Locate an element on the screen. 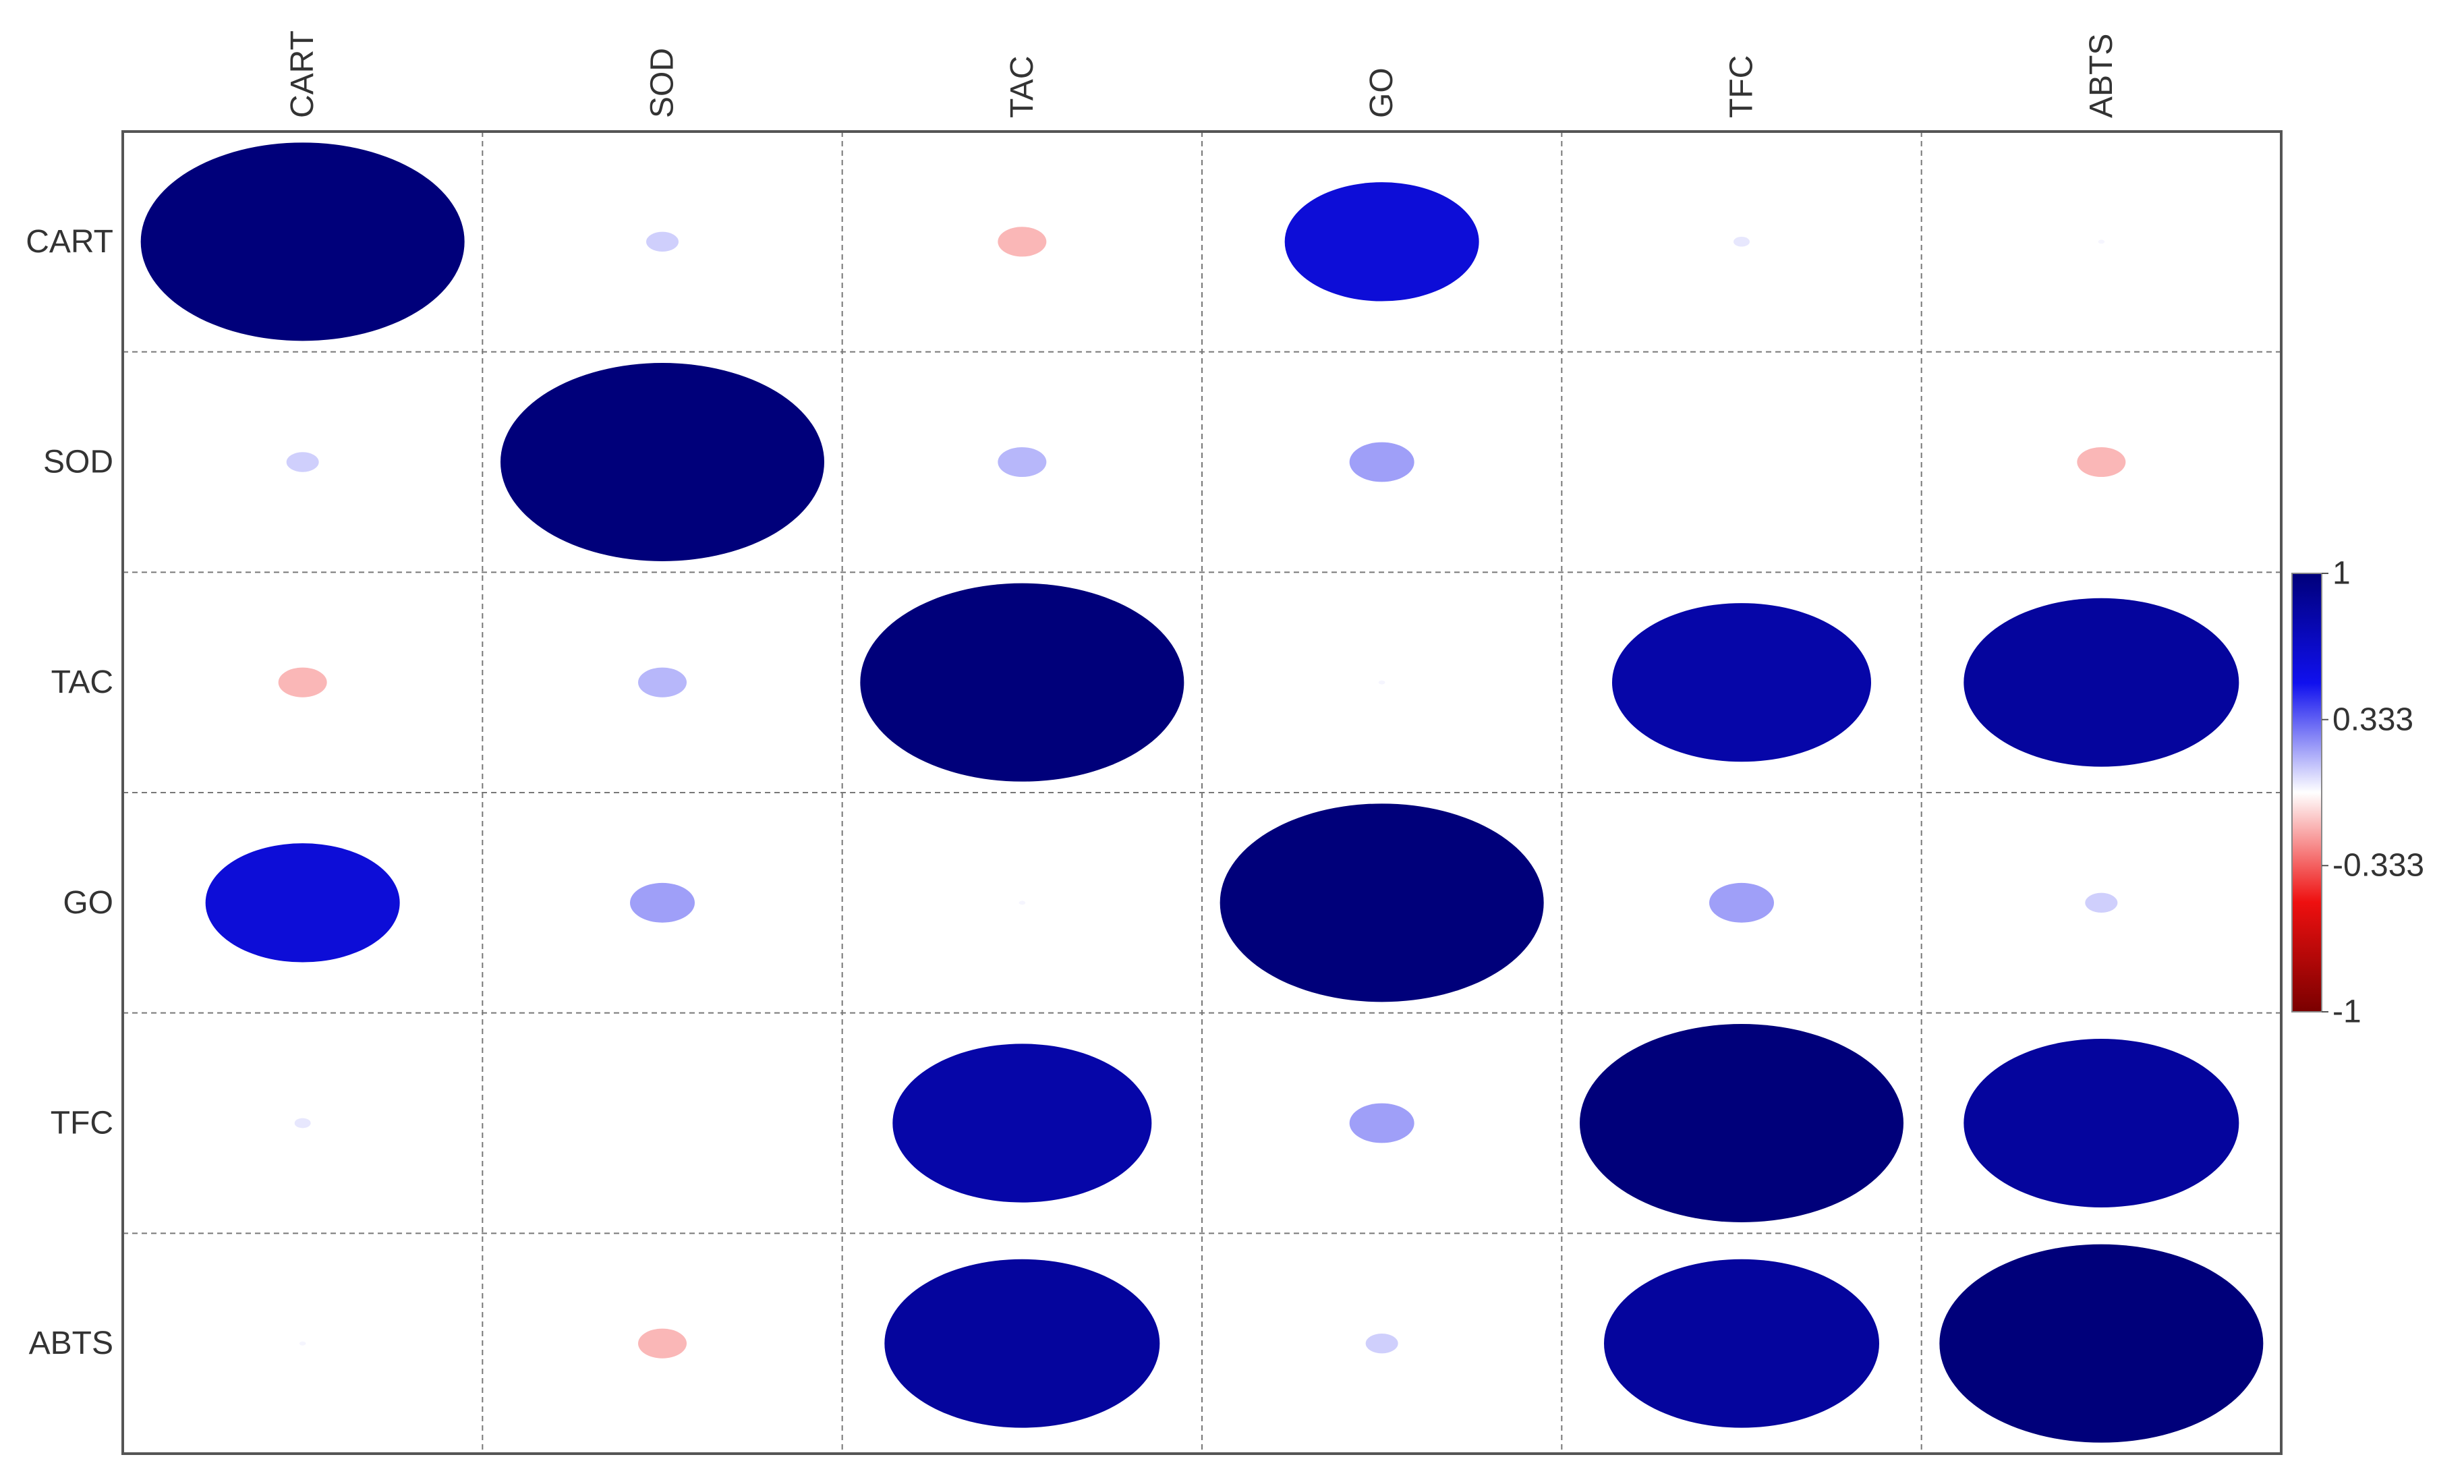  column-label-abts: ABTS is located at coordinates (2101, 76).